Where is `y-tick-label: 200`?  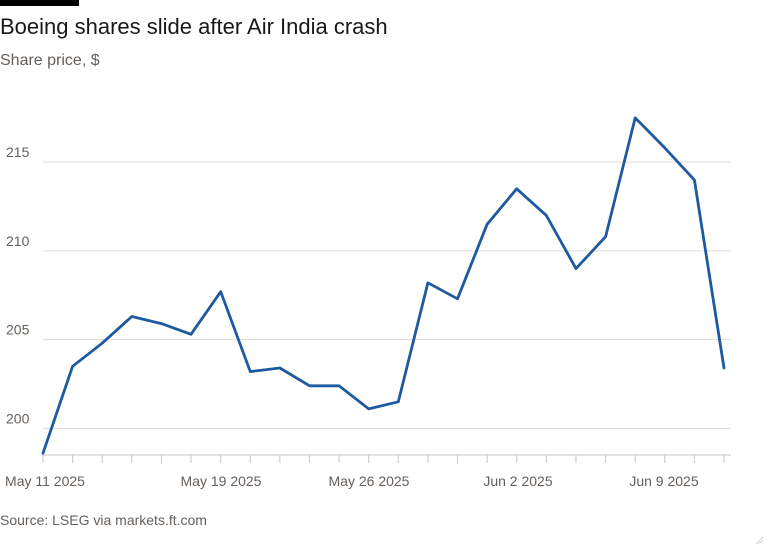 y-tick-label: 200 is located at coordinates (18, 418).